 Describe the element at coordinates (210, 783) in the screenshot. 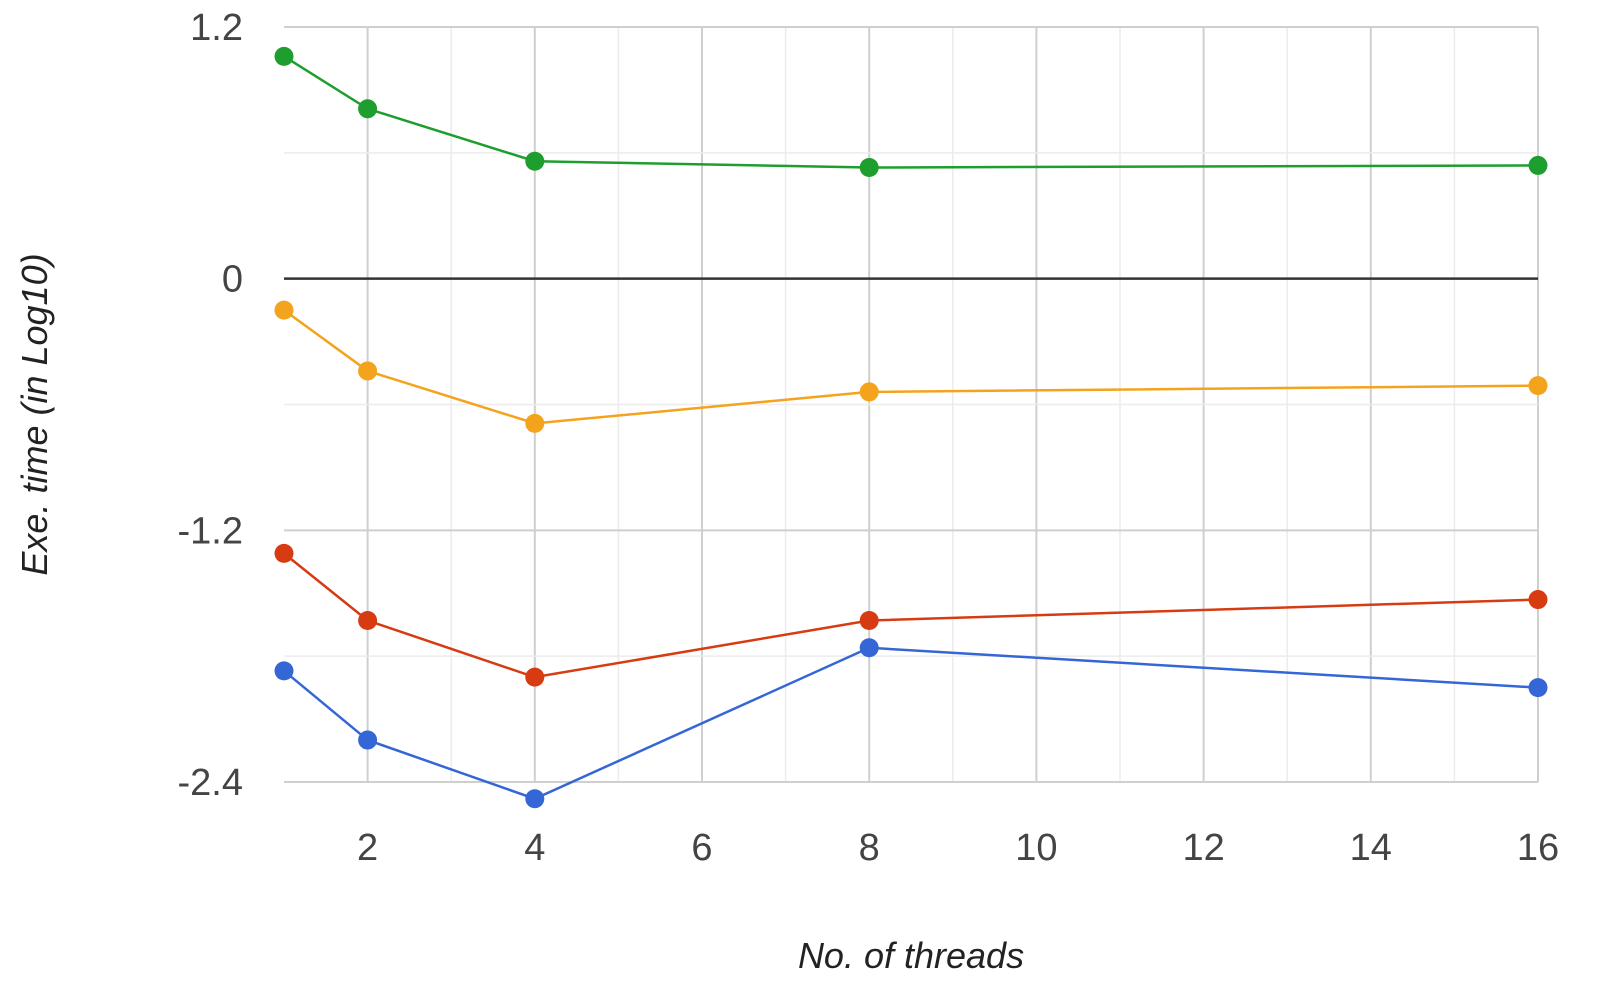

I see `y-tick-label: -2.4` at that location.